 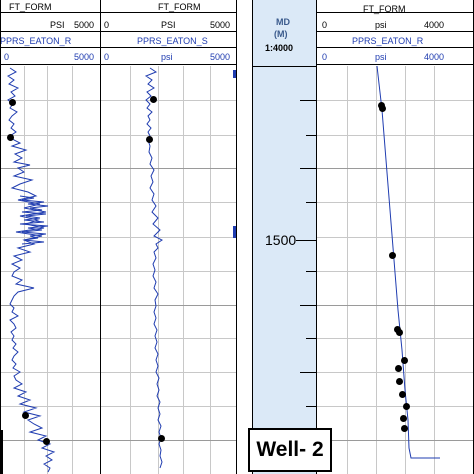 I want to click on track3-pprs-curve, so click(x=408, y=262).